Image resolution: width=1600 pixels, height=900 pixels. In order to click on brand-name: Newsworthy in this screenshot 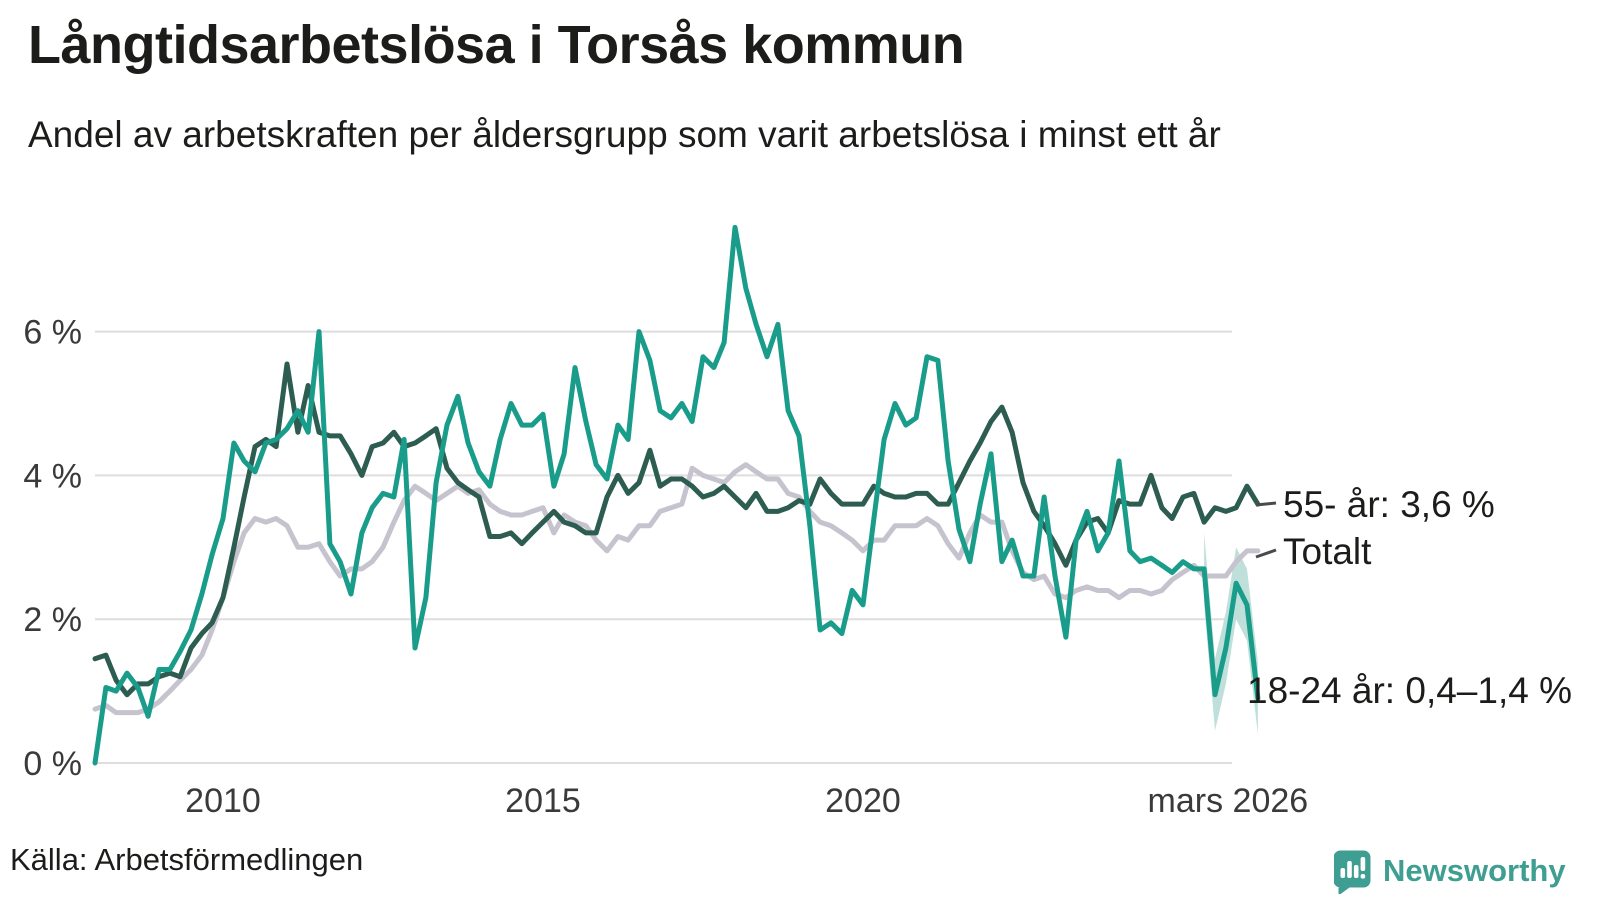, I will do `click(1474, 870)`.